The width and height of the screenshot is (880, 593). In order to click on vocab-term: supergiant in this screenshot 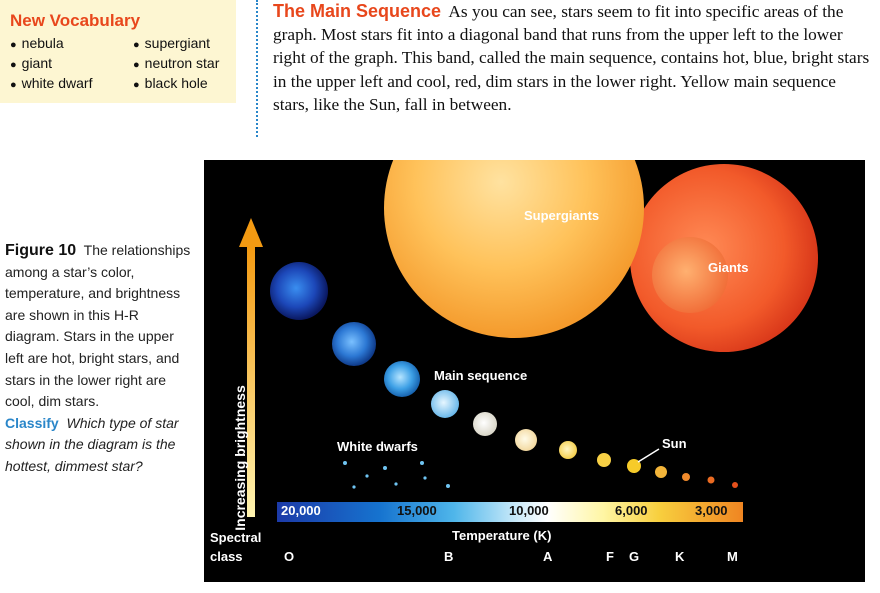, I will do `click(176, 44)`.